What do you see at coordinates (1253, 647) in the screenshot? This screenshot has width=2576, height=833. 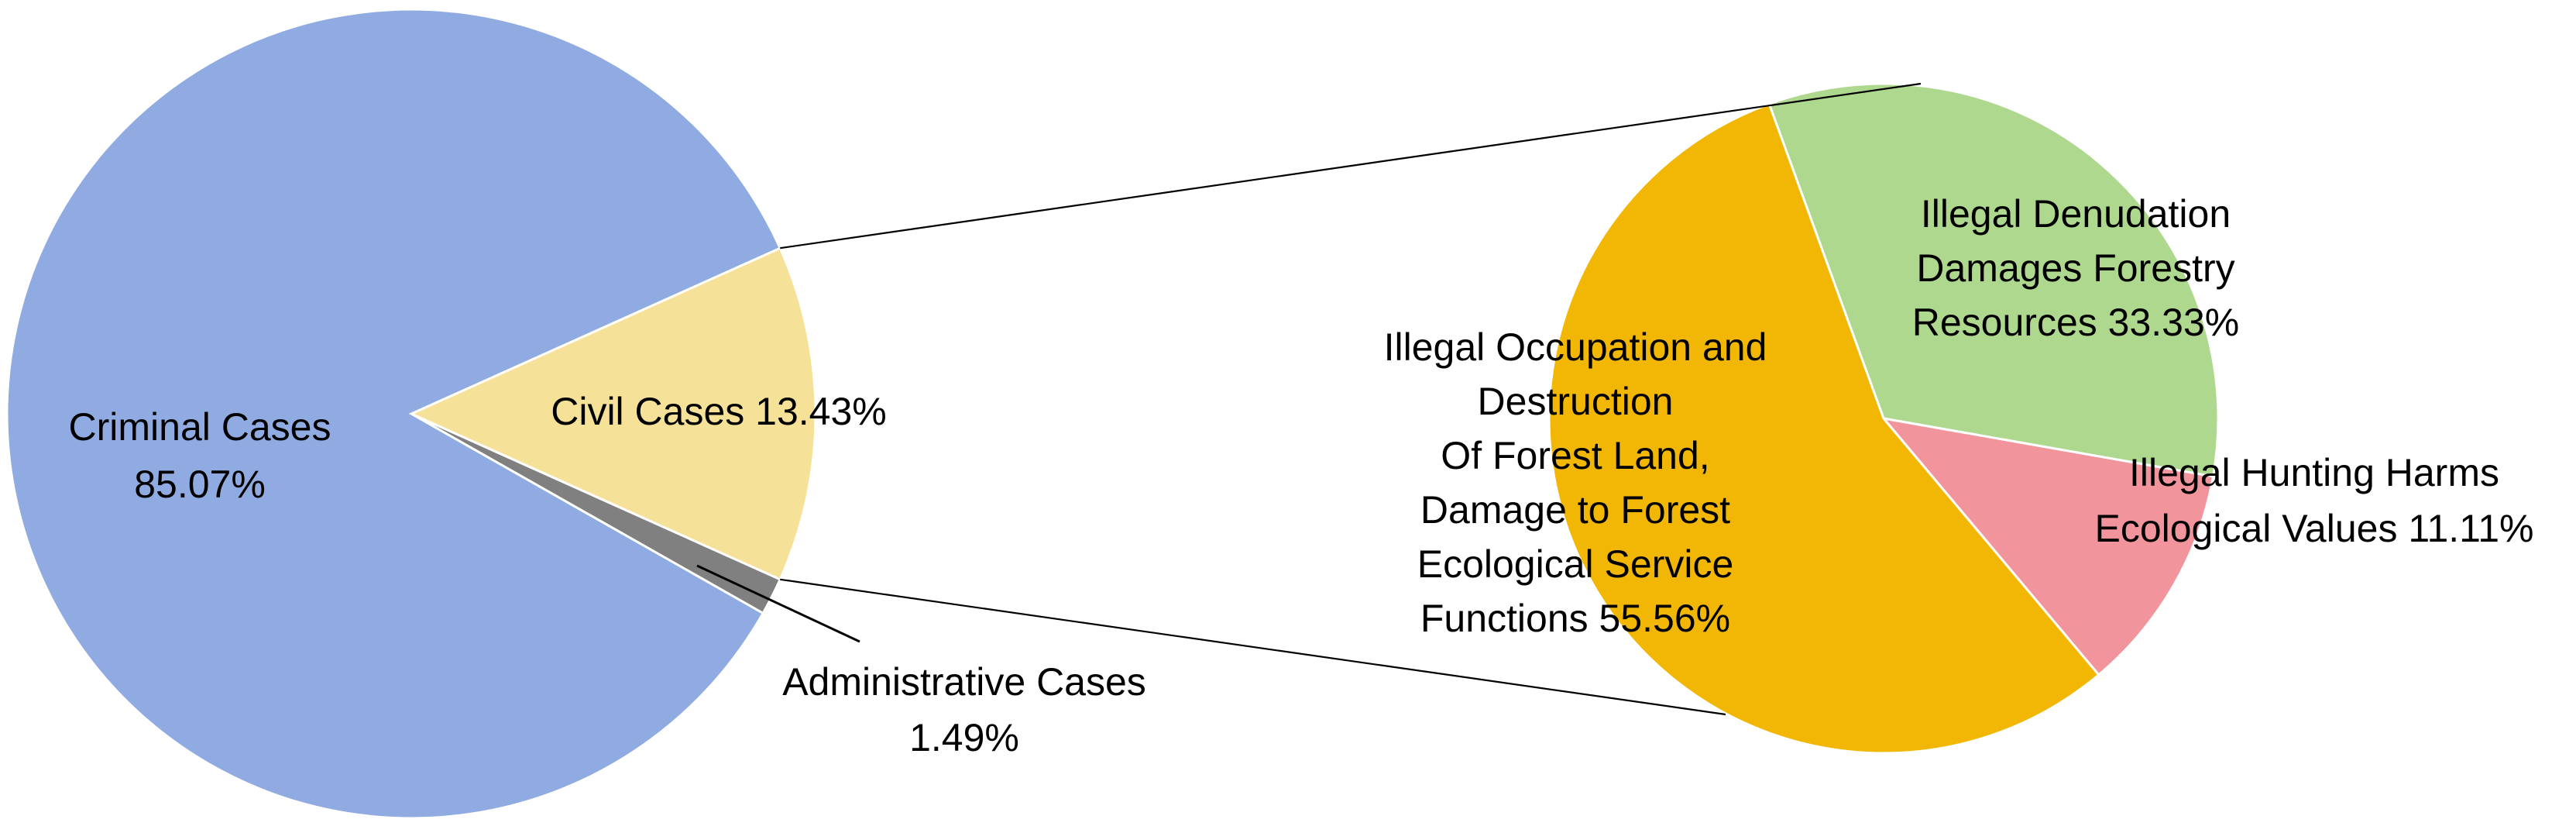 I see `connector-line-bottom` at bounding box center [1253, 647].